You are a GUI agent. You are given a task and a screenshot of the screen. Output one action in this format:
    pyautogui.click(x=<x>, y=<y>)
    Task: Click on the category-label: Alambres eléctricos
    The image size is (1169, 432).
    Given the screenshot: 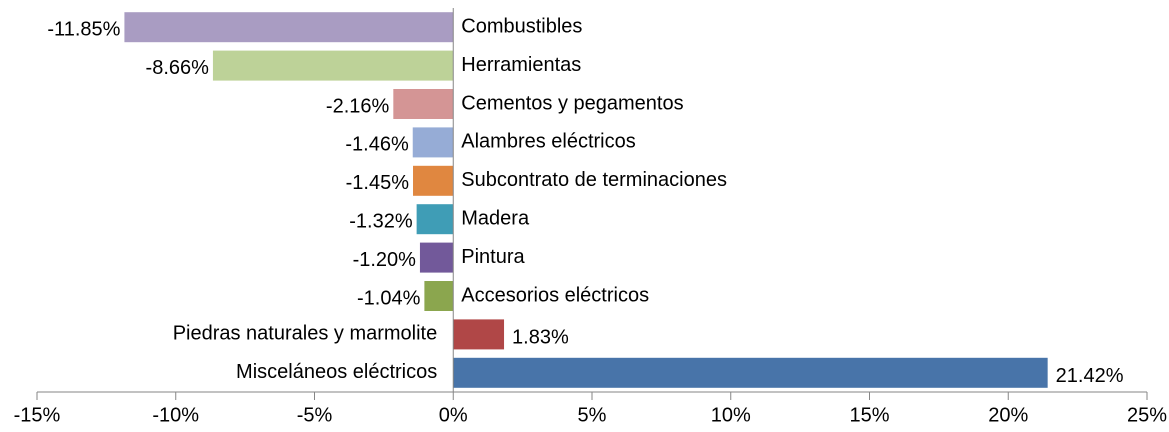 What is the action you would take?
    pyautogui.click(x=548, y=142)
    